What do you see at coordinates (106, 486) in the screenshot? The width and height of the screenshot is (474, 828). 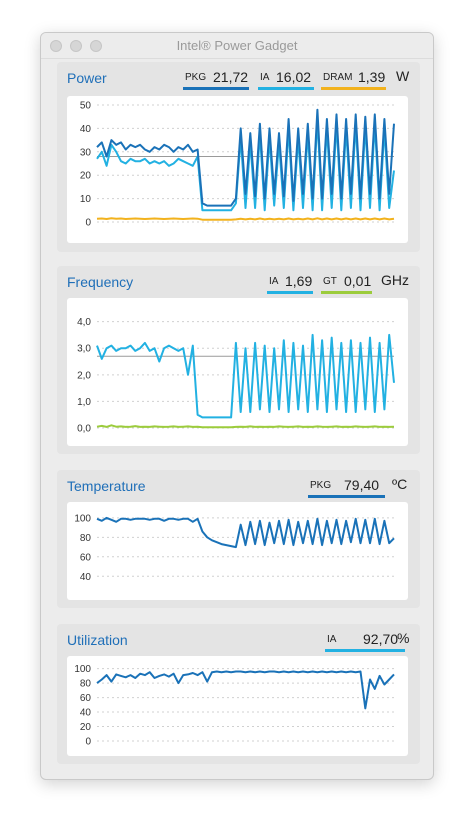 I see `temperature-title: Temperature` at bounding box center [106, 486].